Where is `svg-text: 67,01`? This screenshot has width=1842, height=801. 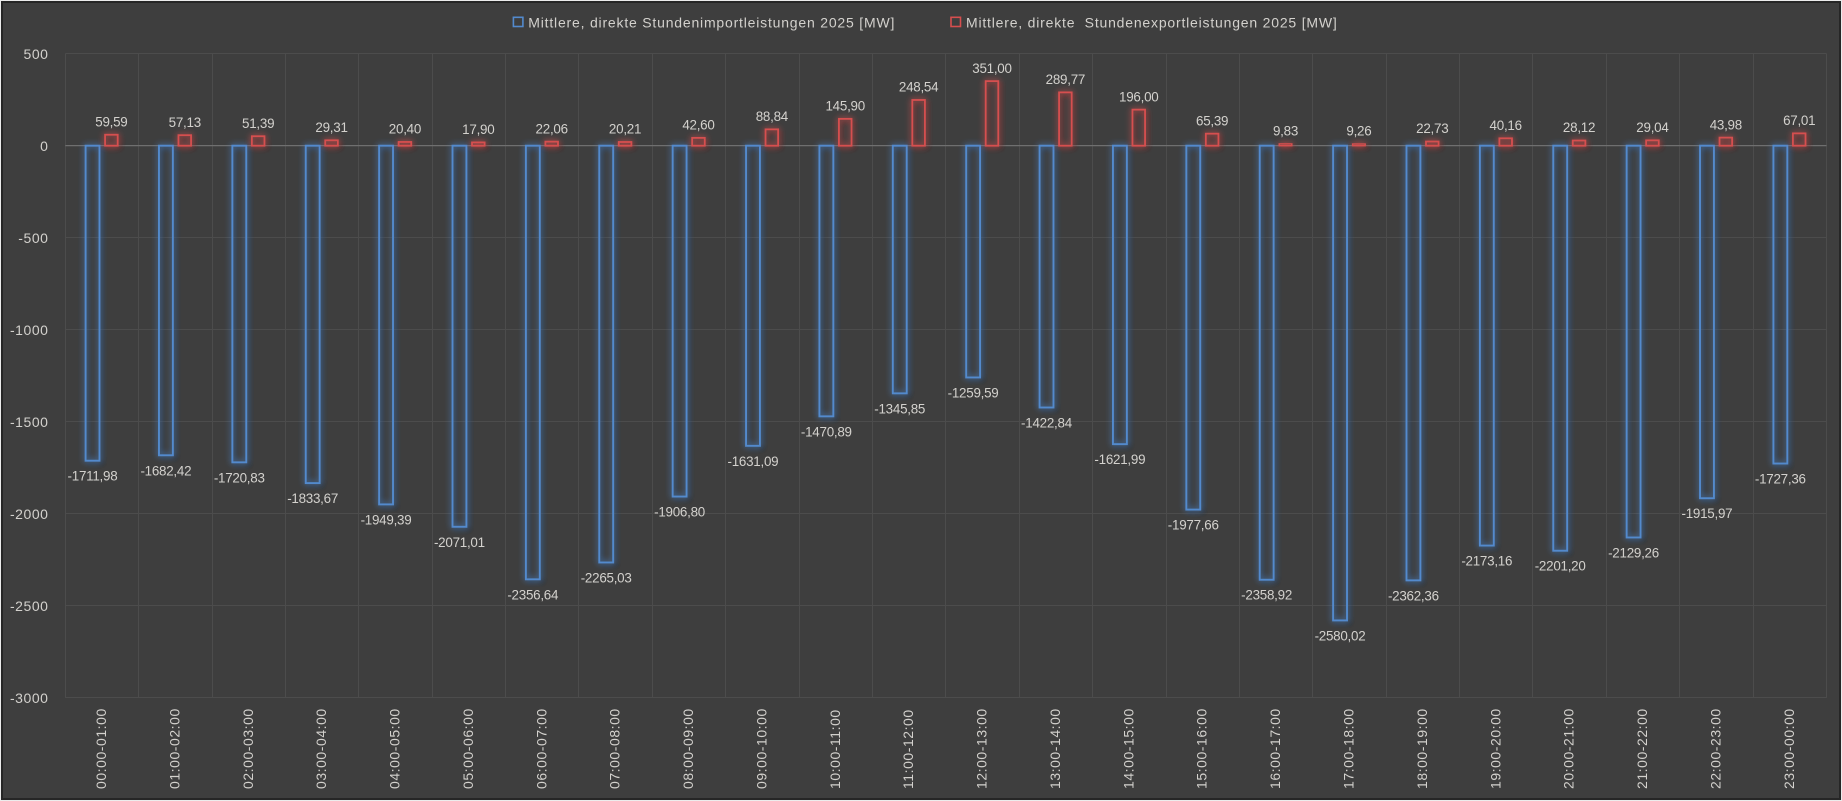
svg-text: 67,01 is located at coordinates (1799, 120).